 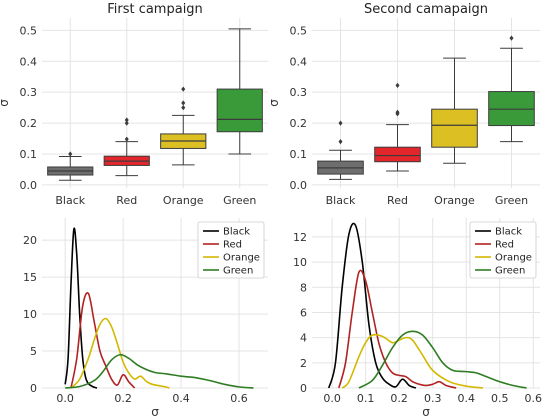 What do you see at coordinates (155, 9) in the screenshot?
I see `panel-title: First campaign` at bounding box center [155, 9].